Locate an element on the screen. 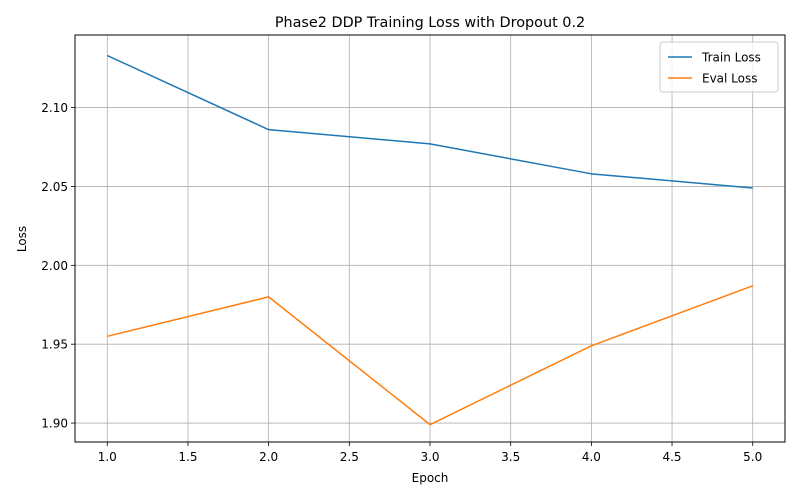 This screenshot has height=504, width=800. x-tick-label: 5.0 is located at coordinates (752, 457).